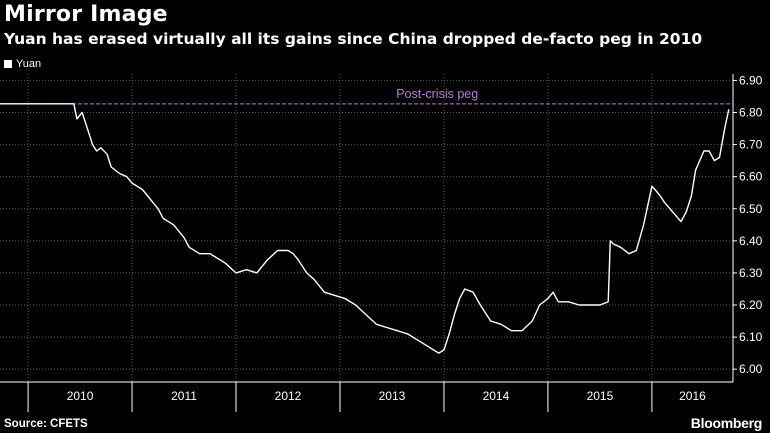 This screenshot has height=433, width=770. I want to click on bloomberg-logo: Bloomberg, so click(726, 423).